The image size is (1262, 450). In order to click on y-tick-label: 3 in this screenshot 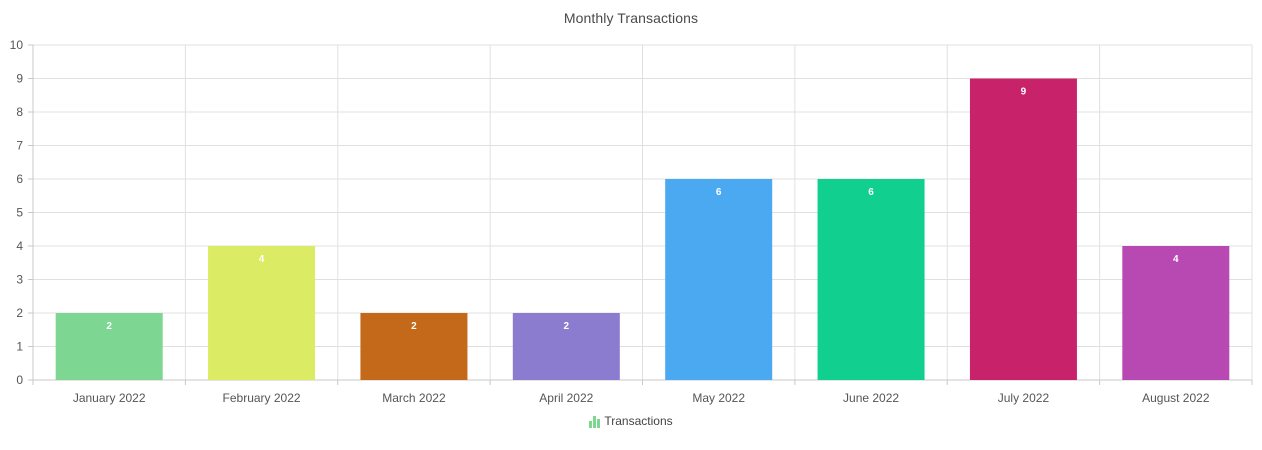, I will do `click(19, 280)`.